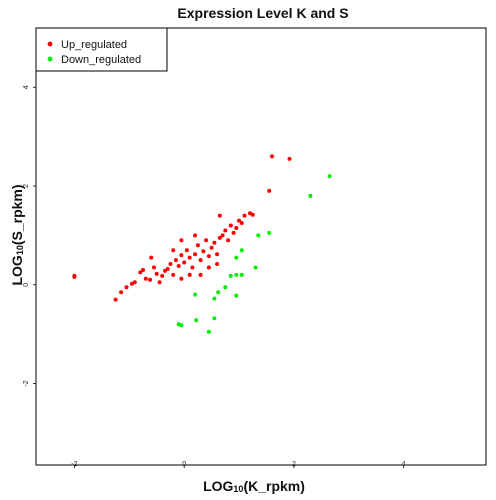 The image size is (496, 500). What do you see at coordinates (254, 486) in the screenshot?
I see `x-axis-label: LOG10(K_rpkm)` at bounding box center [254, 486].